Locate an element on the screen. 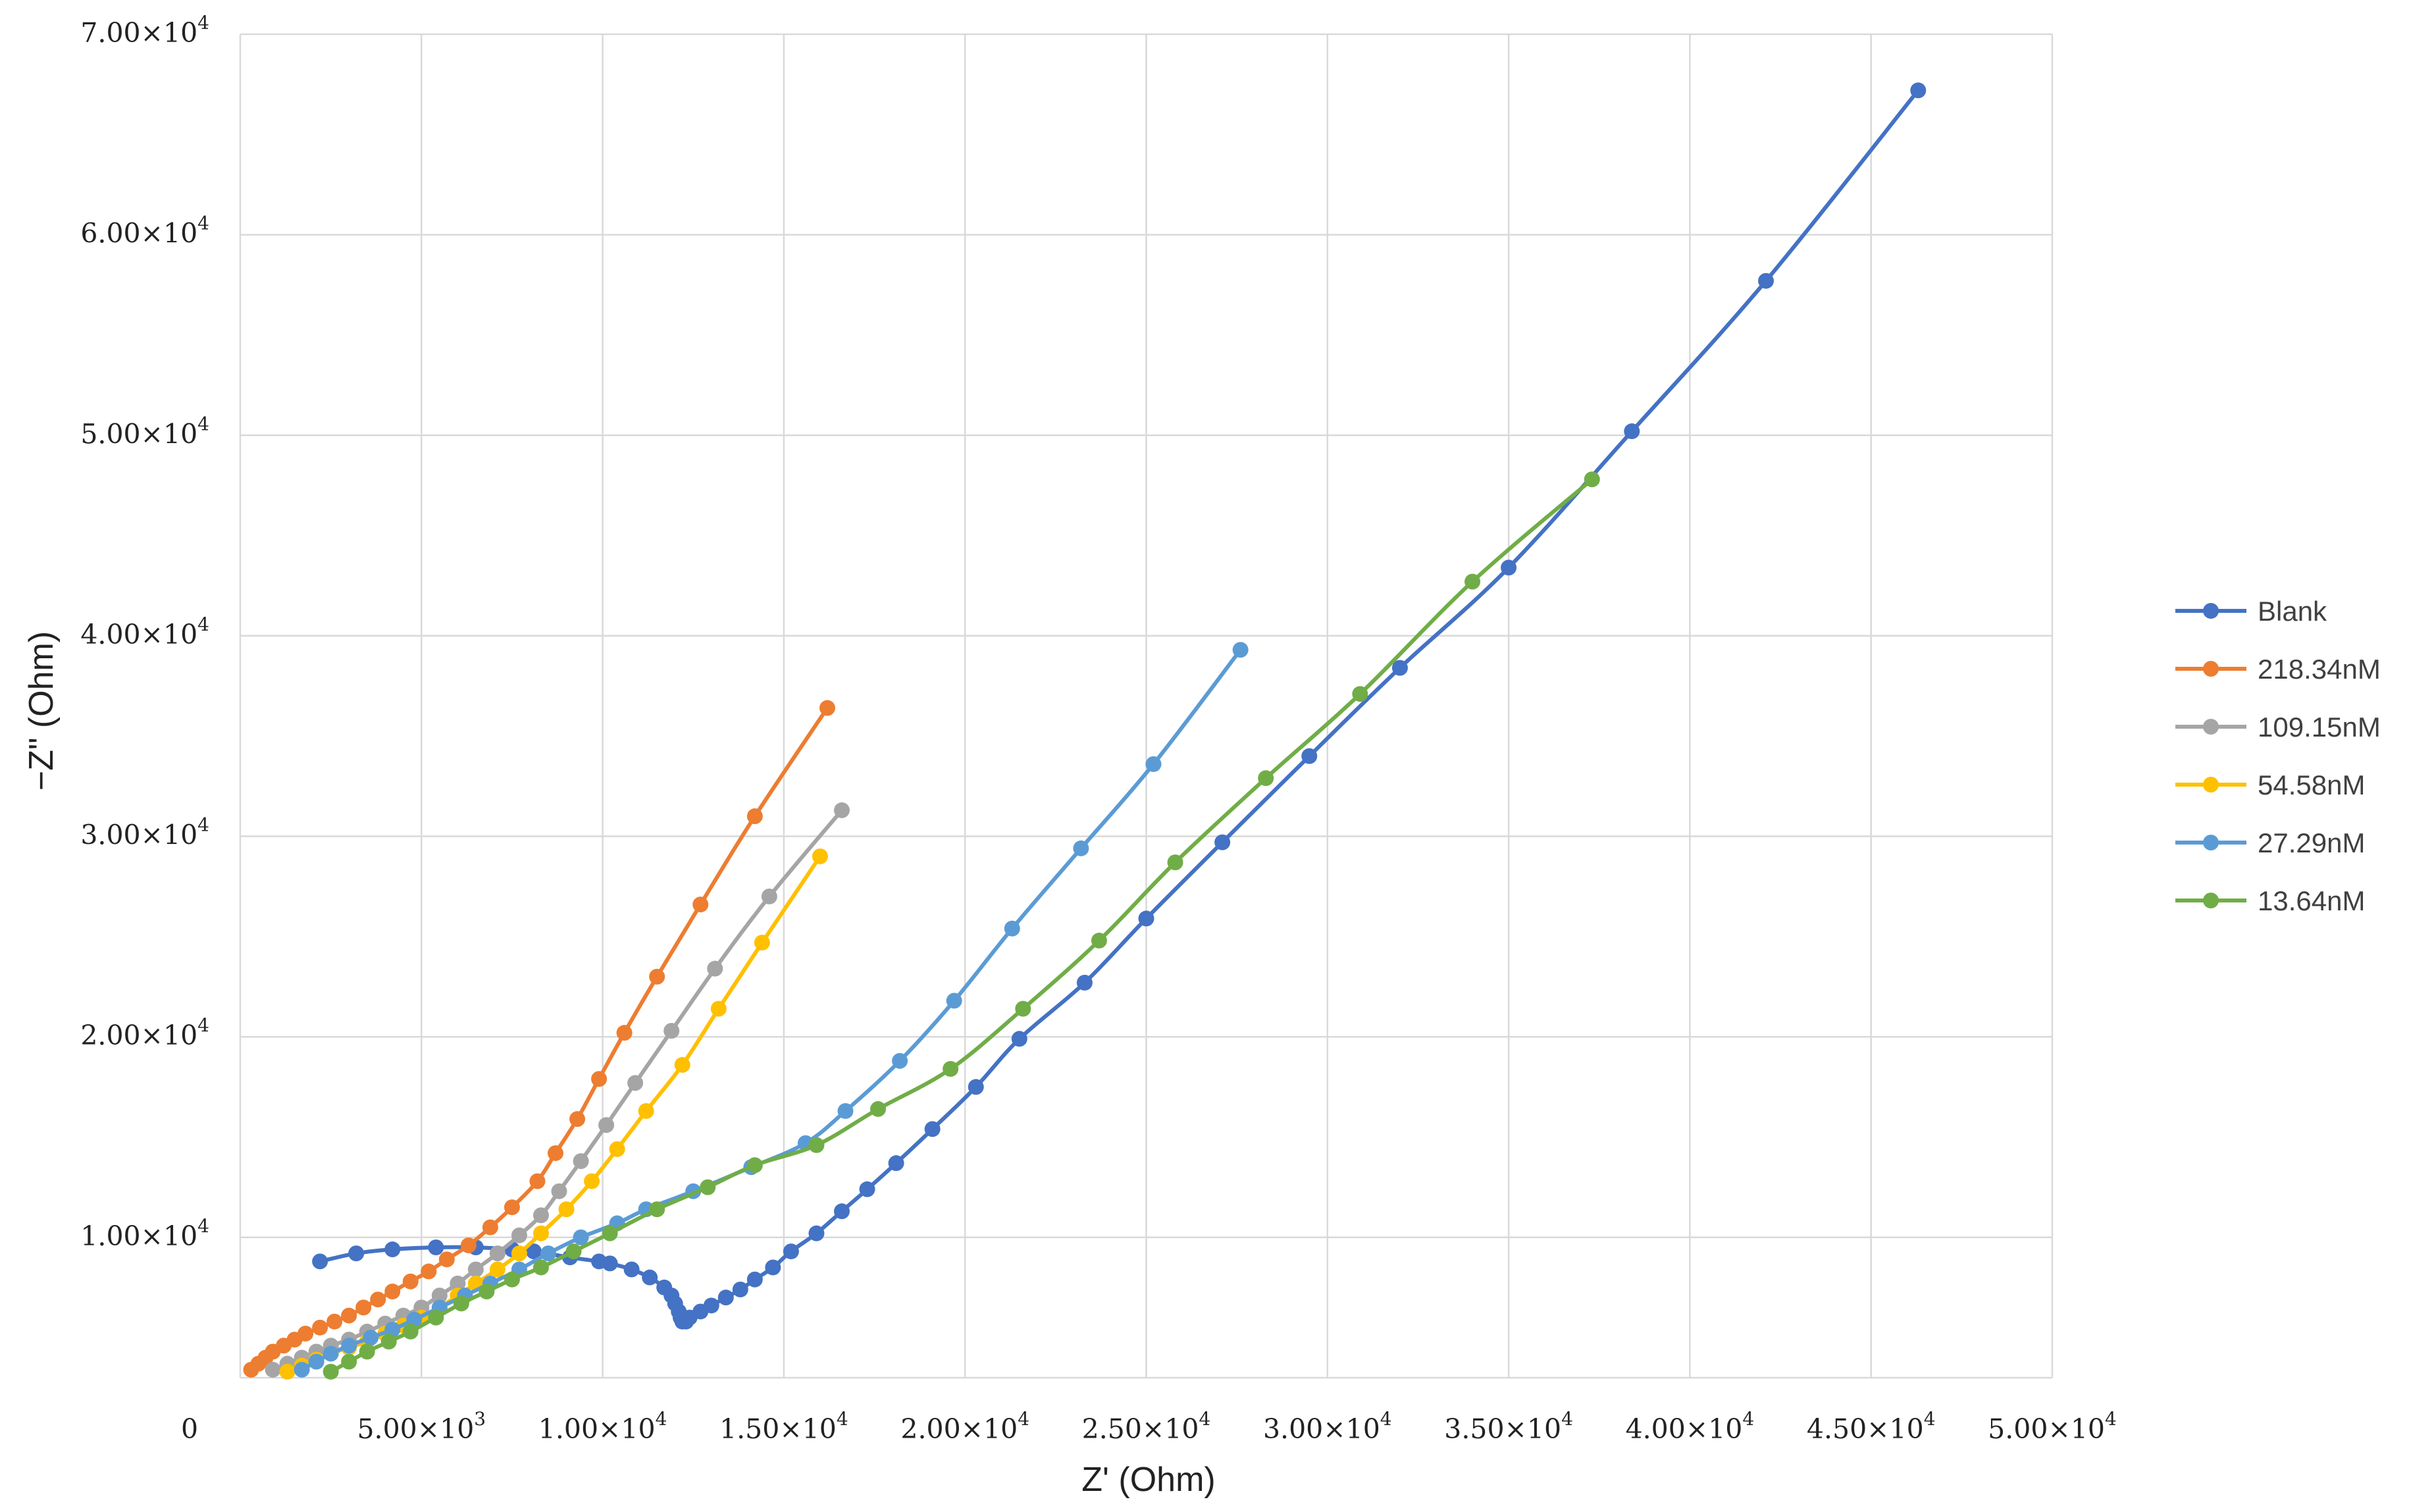  legend-item-blank: Blank is located at coordinates (2251, 611).